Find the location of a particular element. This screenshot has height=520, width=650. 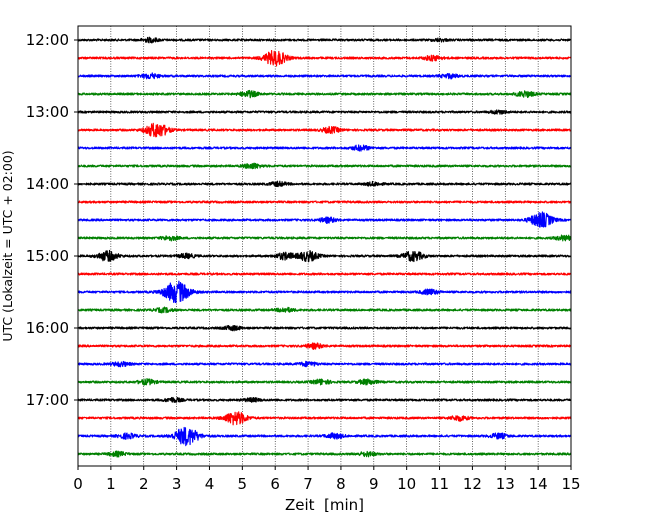

x-tick-label: 2 is located at coordinates (144, 484).